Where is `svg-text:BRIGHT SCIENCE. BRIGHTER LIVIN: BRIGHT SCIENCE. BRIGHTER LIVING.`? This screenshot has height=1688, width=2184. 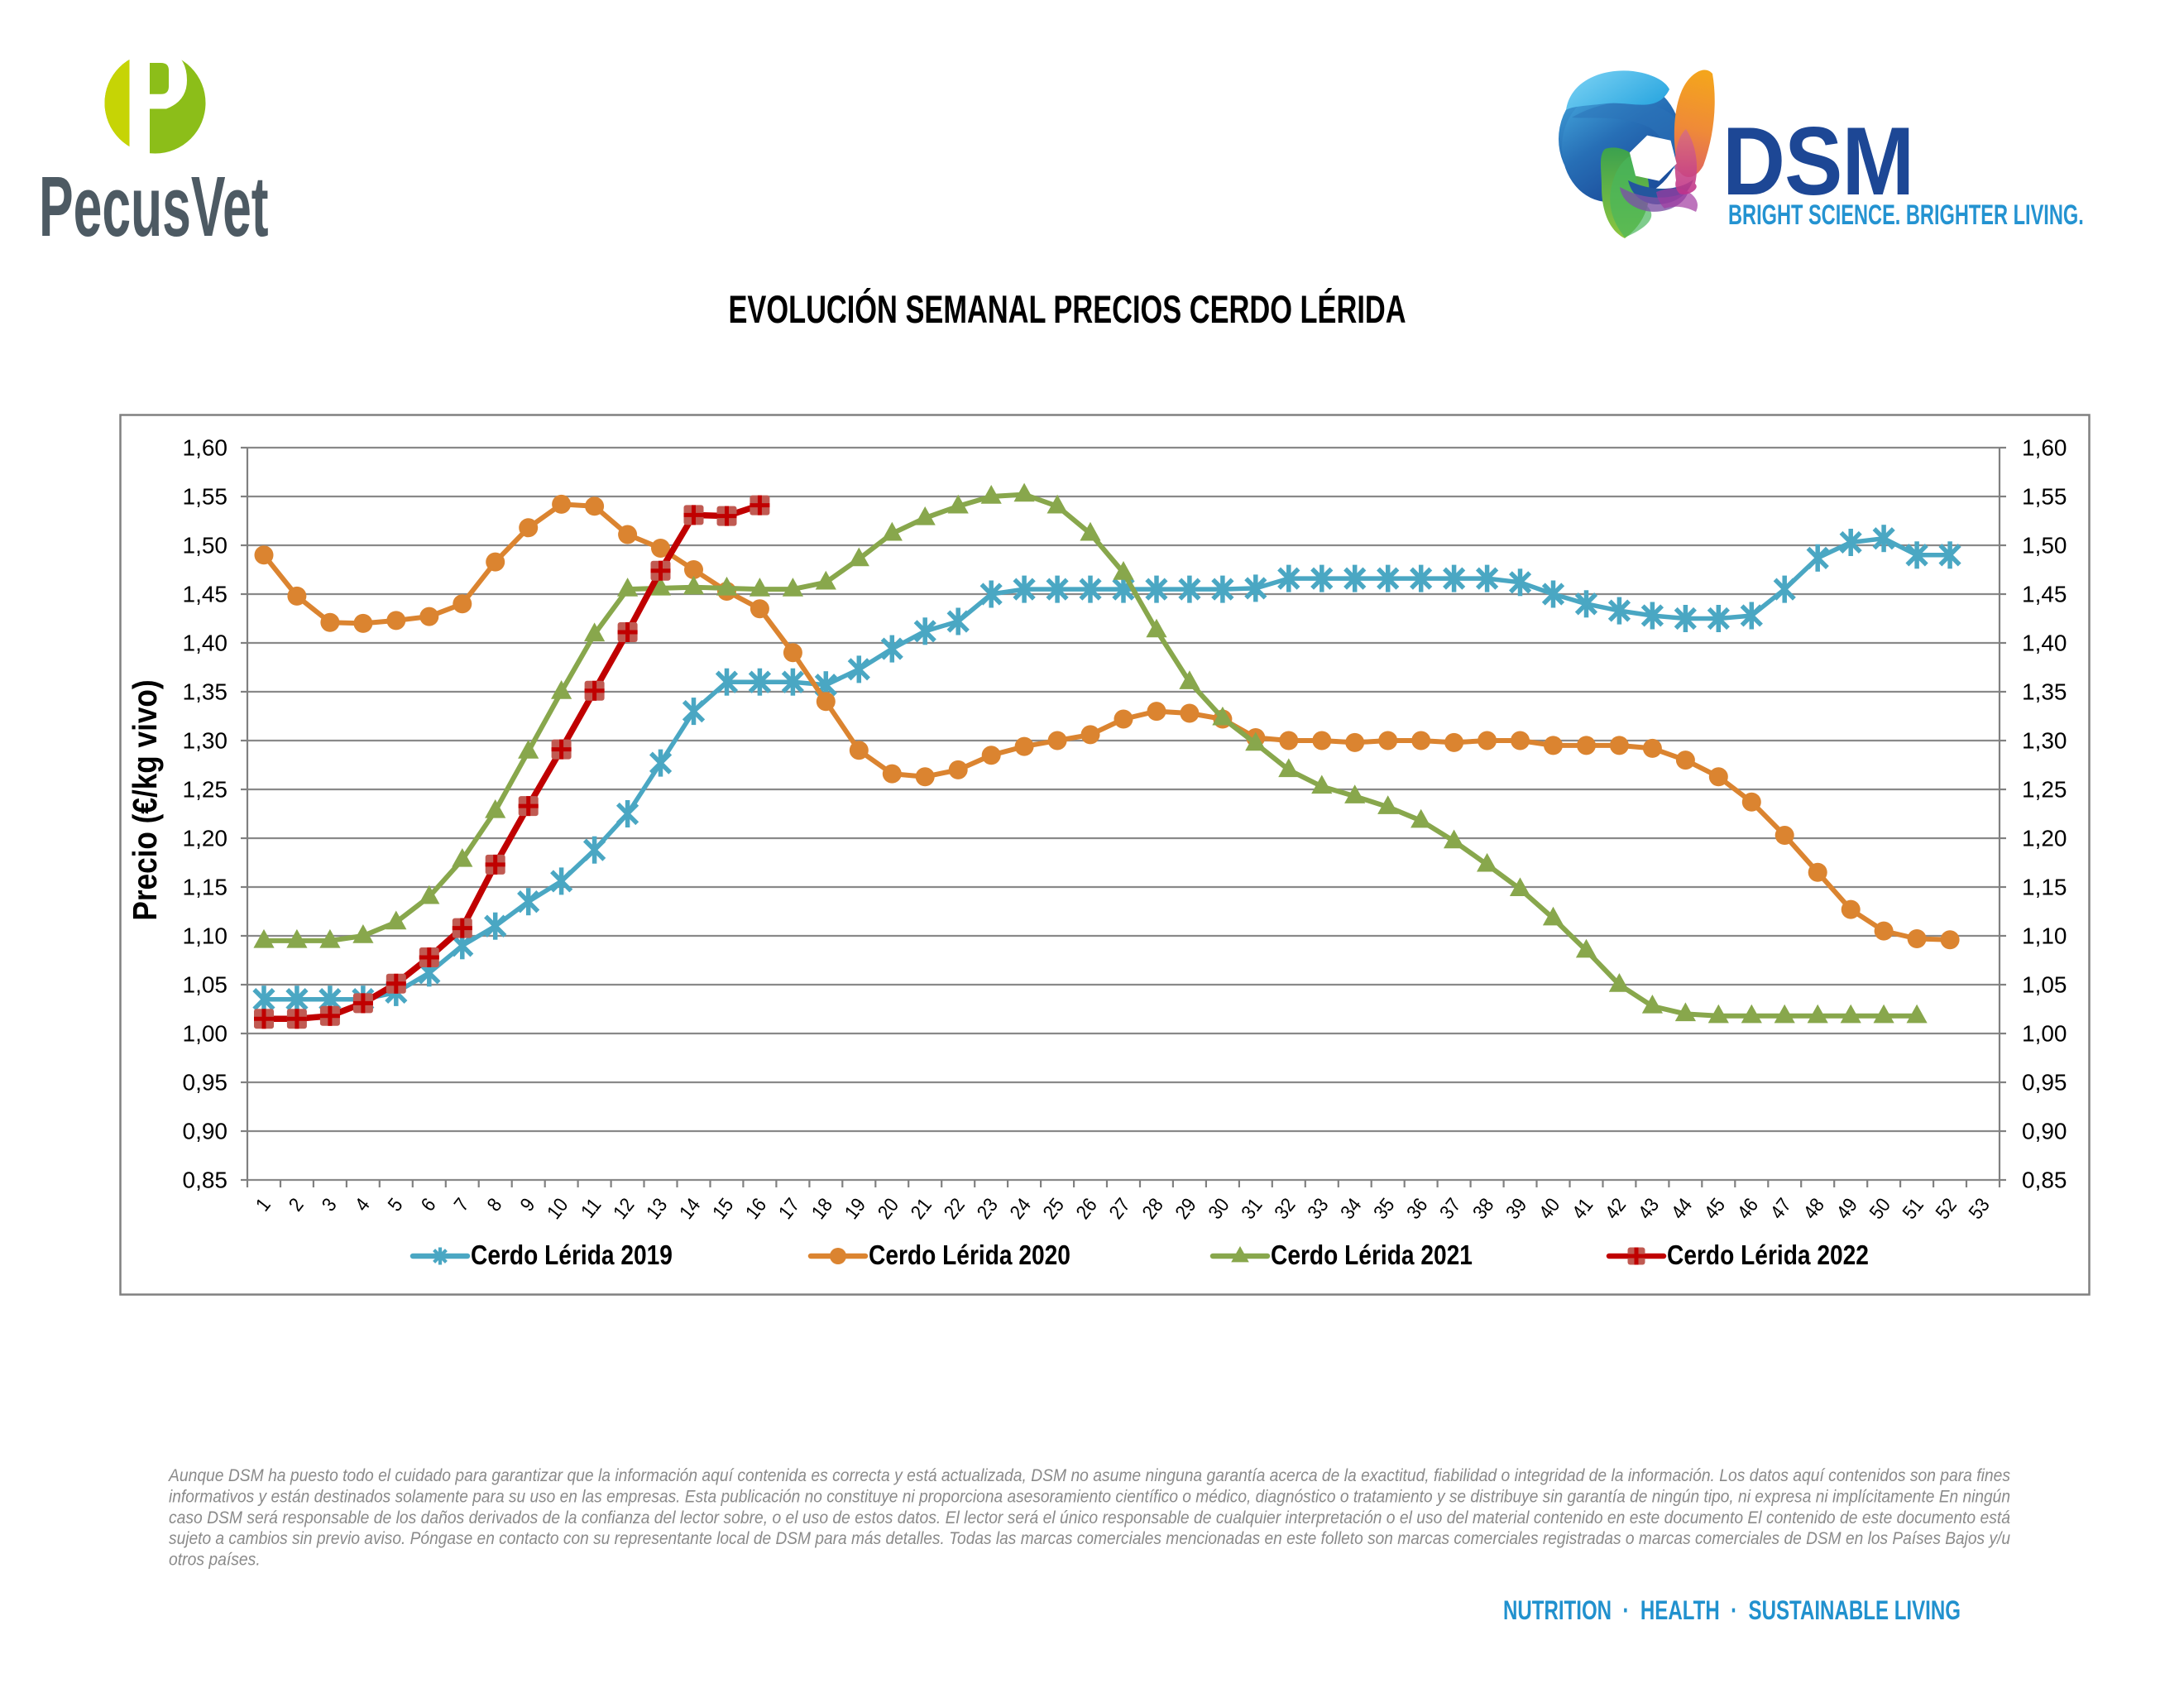 svg-text:BRIGHT SCIENCE. BRIGHTER LIVIN: BRIGHT SCIENCE. BRIGHTER LIVING. is located at coordinates (1906, 215).